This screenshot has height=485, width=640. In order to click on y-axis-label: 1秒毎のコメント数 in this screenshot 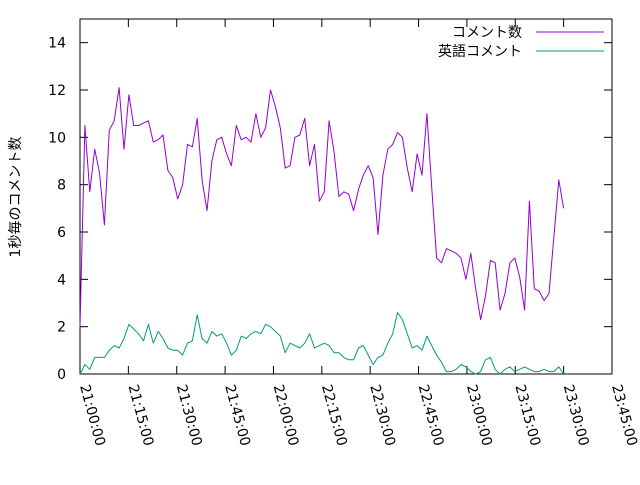, I will do `click(16, 197)`.